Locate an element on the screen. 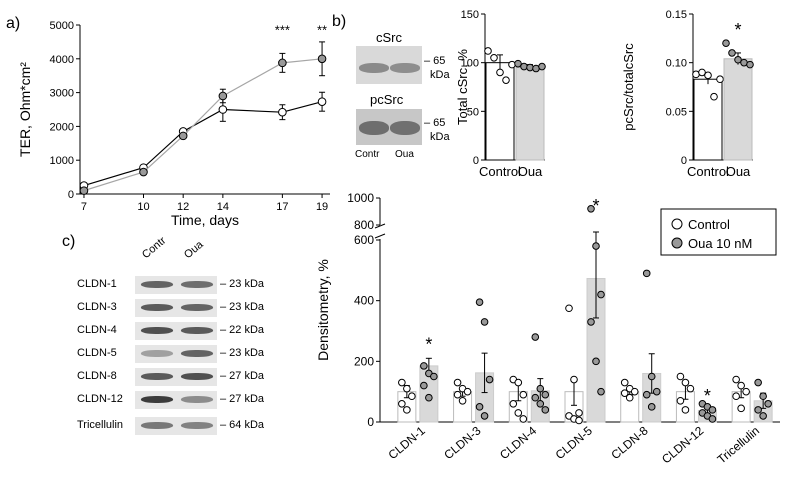 The width and height of the screenshot is (787, 477). b2-y-tick-label: 0.15 is located at coordinates (676, 15).